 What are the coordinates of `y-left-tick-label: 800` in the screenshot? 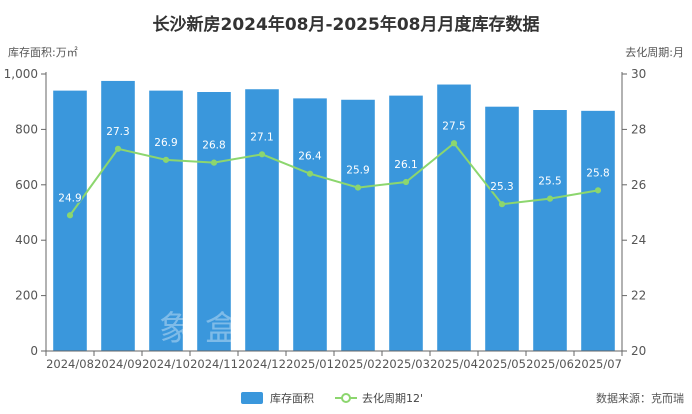 It's located at (26, 129).